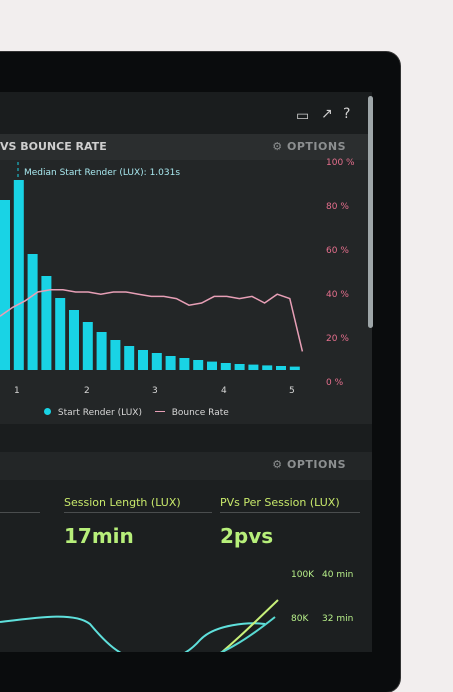  I want to click on monitor-icon: ▭, so click(303, 116).